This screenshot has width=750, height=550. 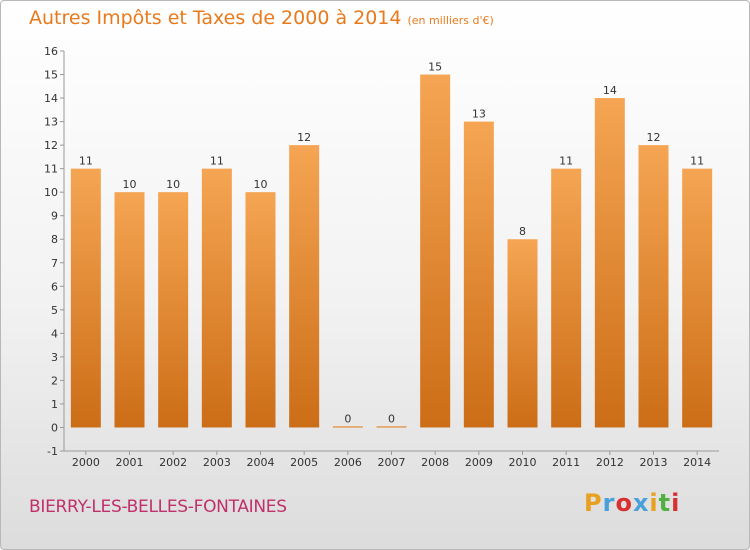 What do you see at coordinates (54, 427) in the screenshot?
I see `y-tick-label: 0` at bounding box center [54, 427].